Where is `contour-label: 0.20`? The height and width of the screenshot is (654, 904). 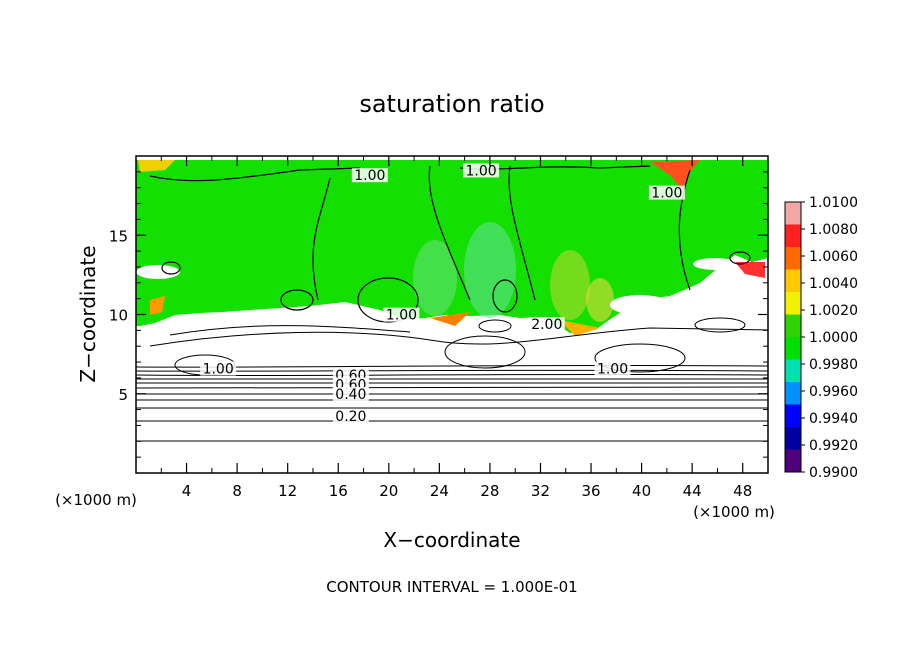 contour-label: 0.20 is located at coordinates (350, 417).